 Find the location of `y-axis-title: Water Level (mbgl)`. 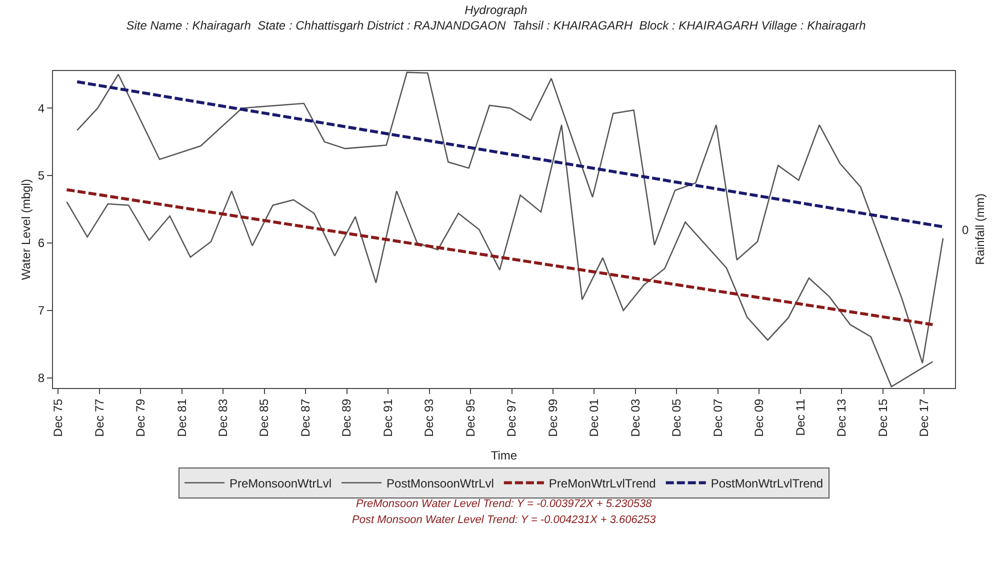

y-axis-title: Water Level (mbgl) is located at coordinates (26, 229).